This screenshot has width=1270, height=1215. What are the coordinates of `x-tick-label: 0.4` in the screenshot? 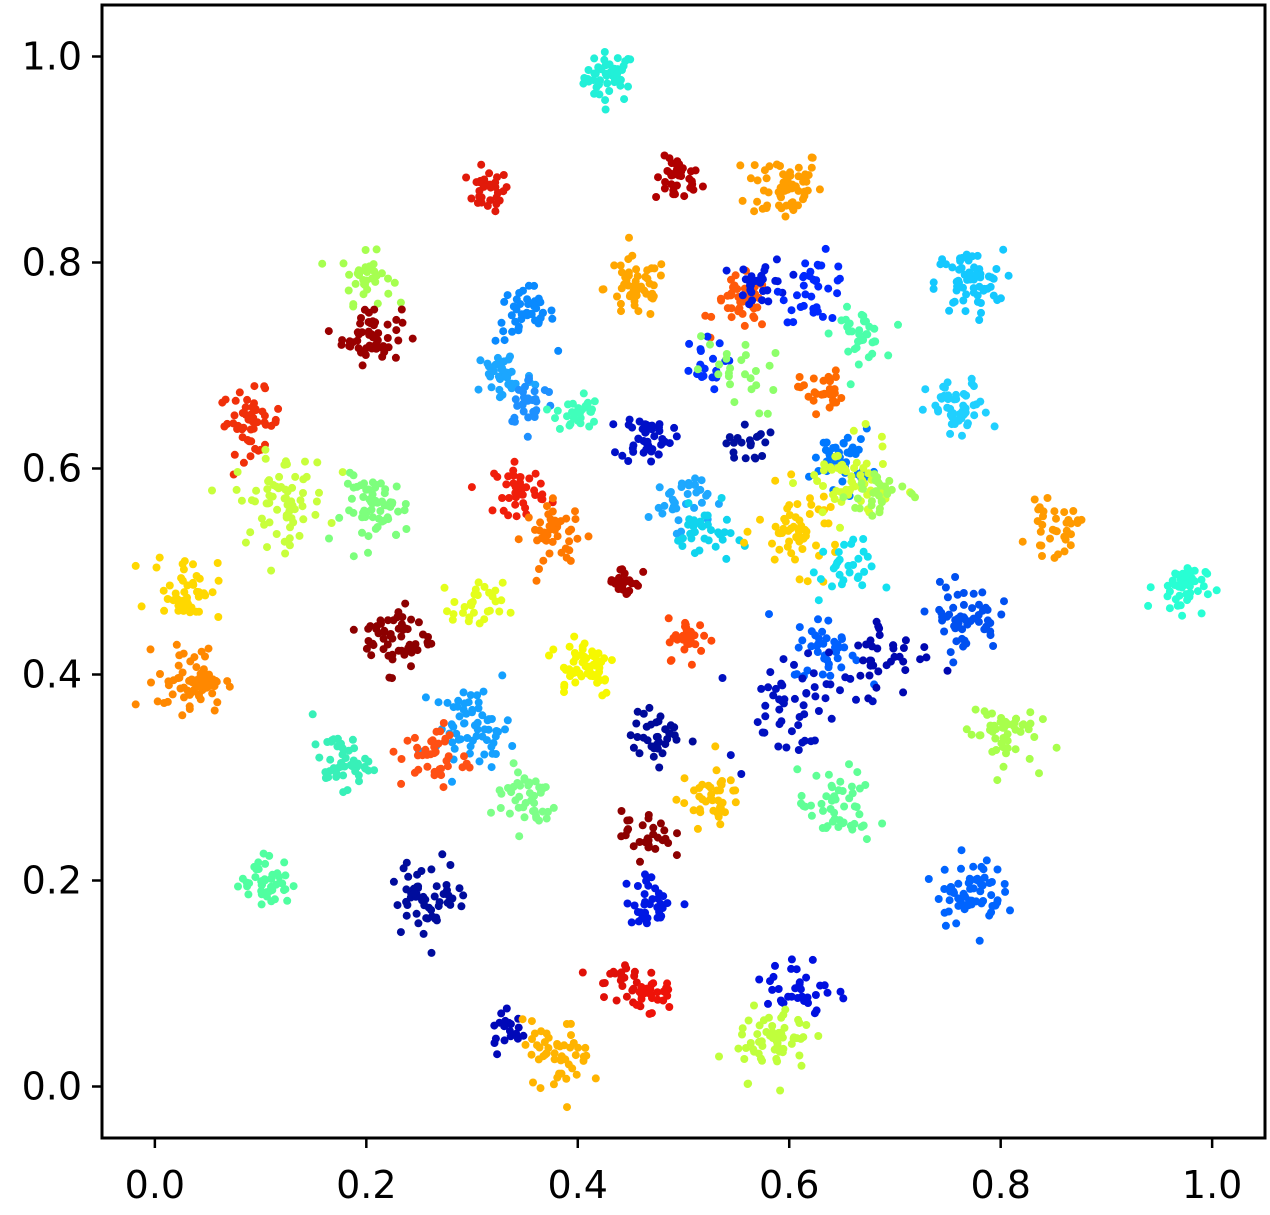 It's located at (578, 1185).